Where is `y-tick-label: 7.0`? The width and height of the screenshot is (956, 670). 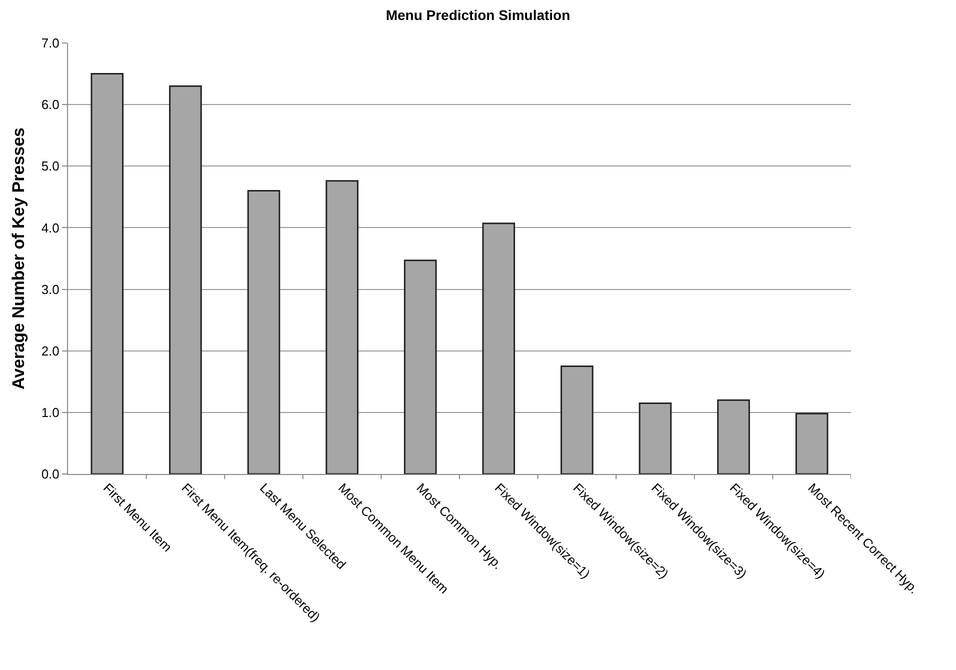 y-tick-label: 7.0 is located at coordinates (50, 43).